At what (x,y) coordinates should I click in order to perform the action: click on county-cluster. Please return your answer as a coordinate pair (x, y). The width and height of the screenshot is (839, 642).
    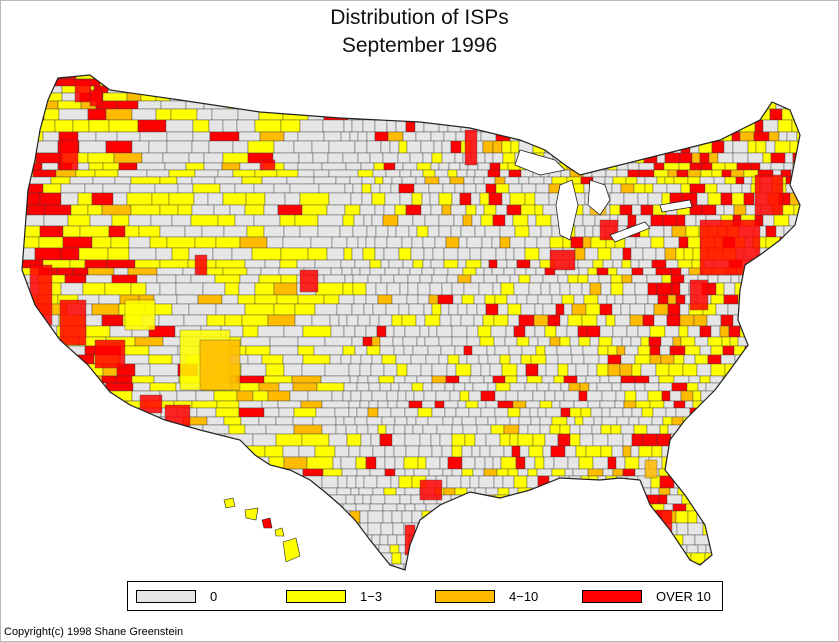
    Looking at the image, I should click on (699, 295).